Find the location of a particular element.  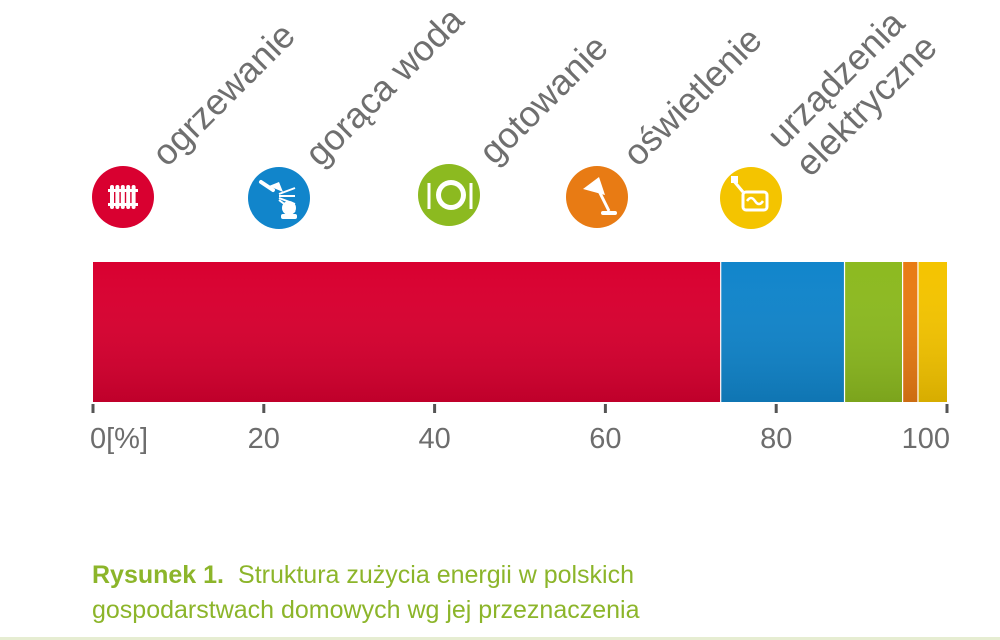

x-tick-label: 0[%] is located at coordinates (119, 439).